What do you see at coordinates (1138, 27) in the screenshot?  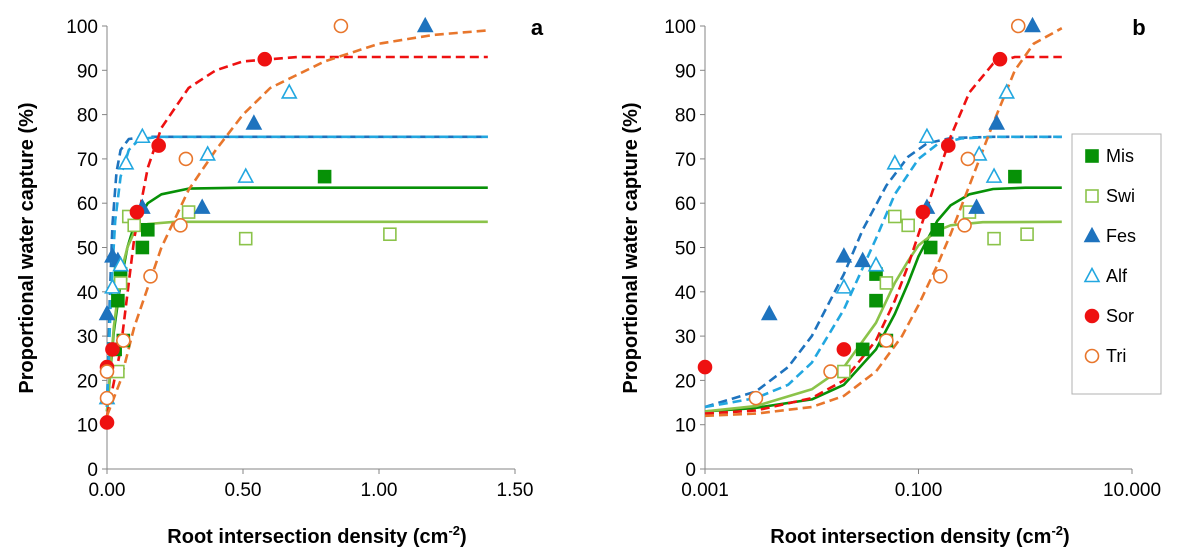 I see `panel-label: b` at bounding box center [1138, 27].